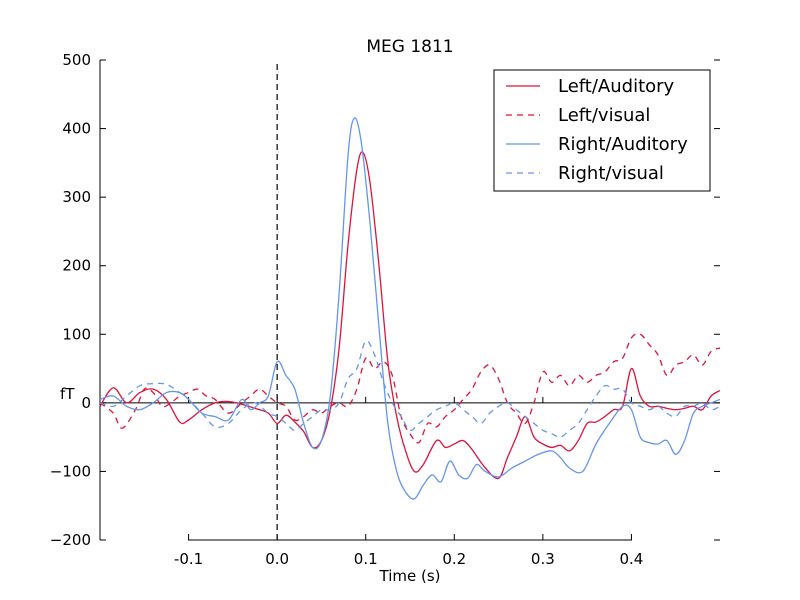 This screenshot has height=600, width=800. What do you see at coordinates (76, 60) in the screenshot?
I see `y-tick-label: 500` at bounding box center [76, 60].